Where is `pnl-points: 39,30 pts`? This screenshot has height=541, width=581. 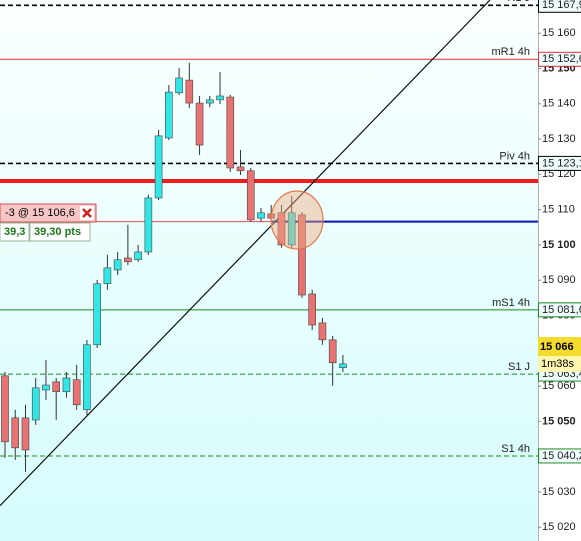 pnl-points: 39,30 pts is located at coordinates (57, 232).